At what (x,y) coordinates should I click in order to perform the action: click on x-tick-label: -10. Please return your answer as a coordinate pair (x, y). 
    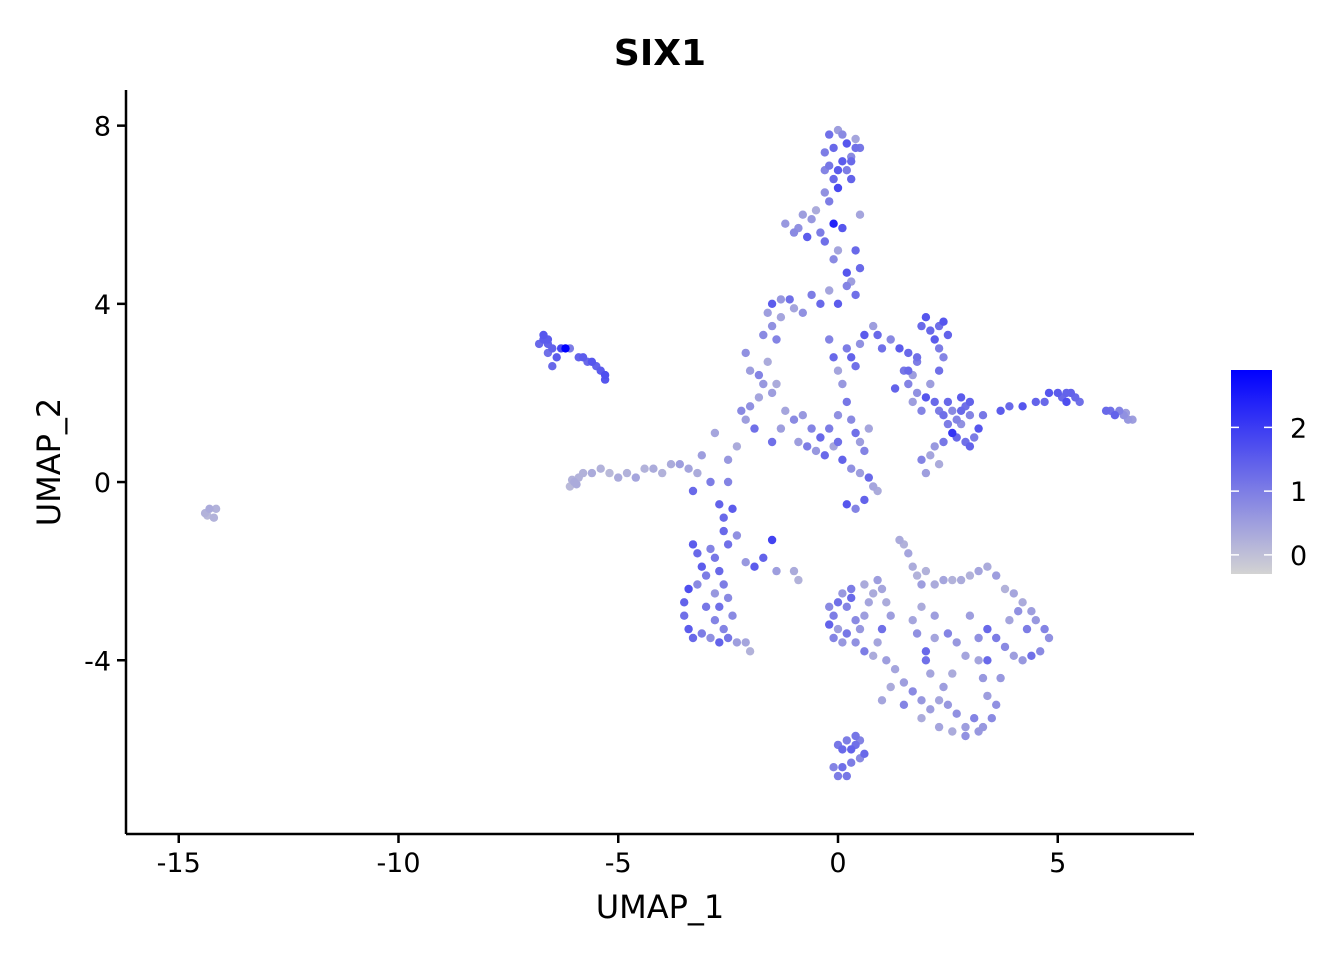
    Looking at the image, I should click on (398, 863).